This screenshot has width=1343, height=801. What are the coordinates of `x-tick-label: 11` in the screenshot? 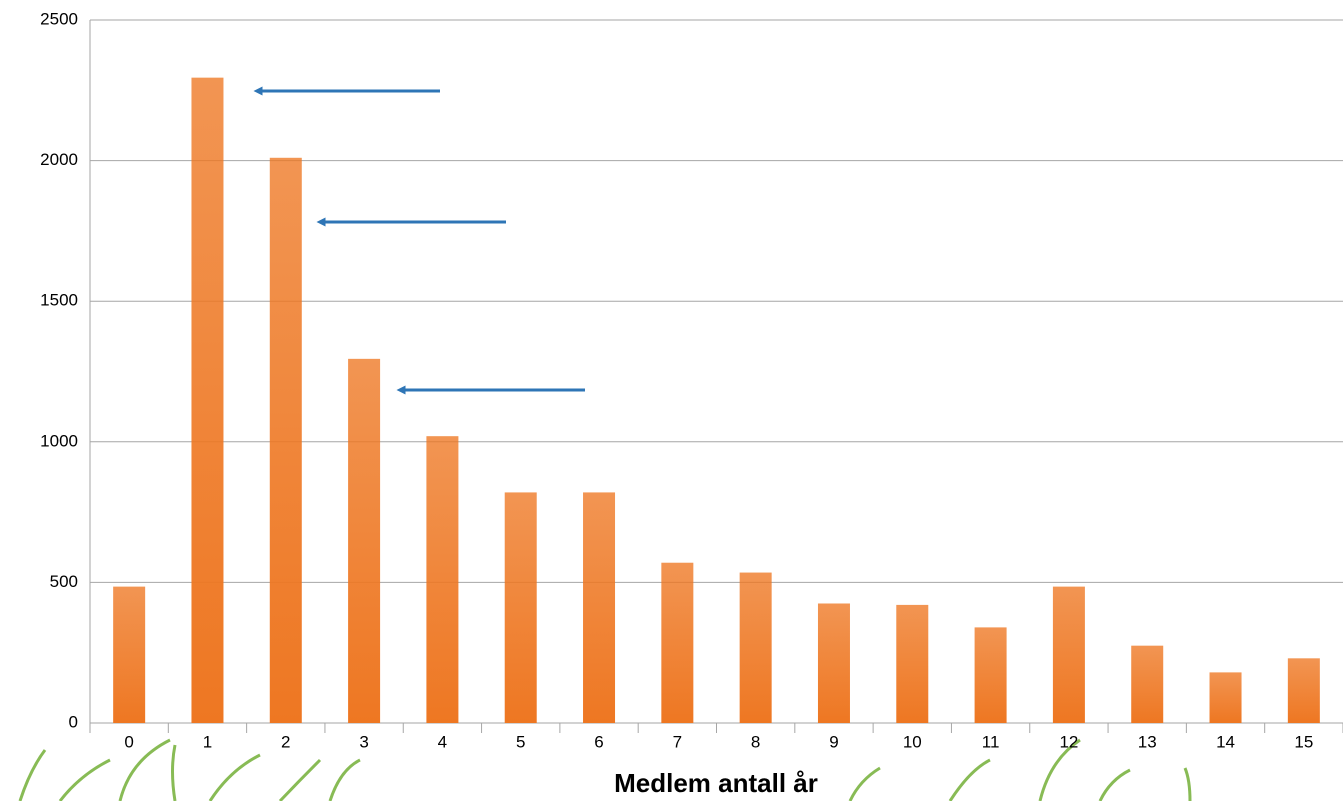 It's located at (991, 741).